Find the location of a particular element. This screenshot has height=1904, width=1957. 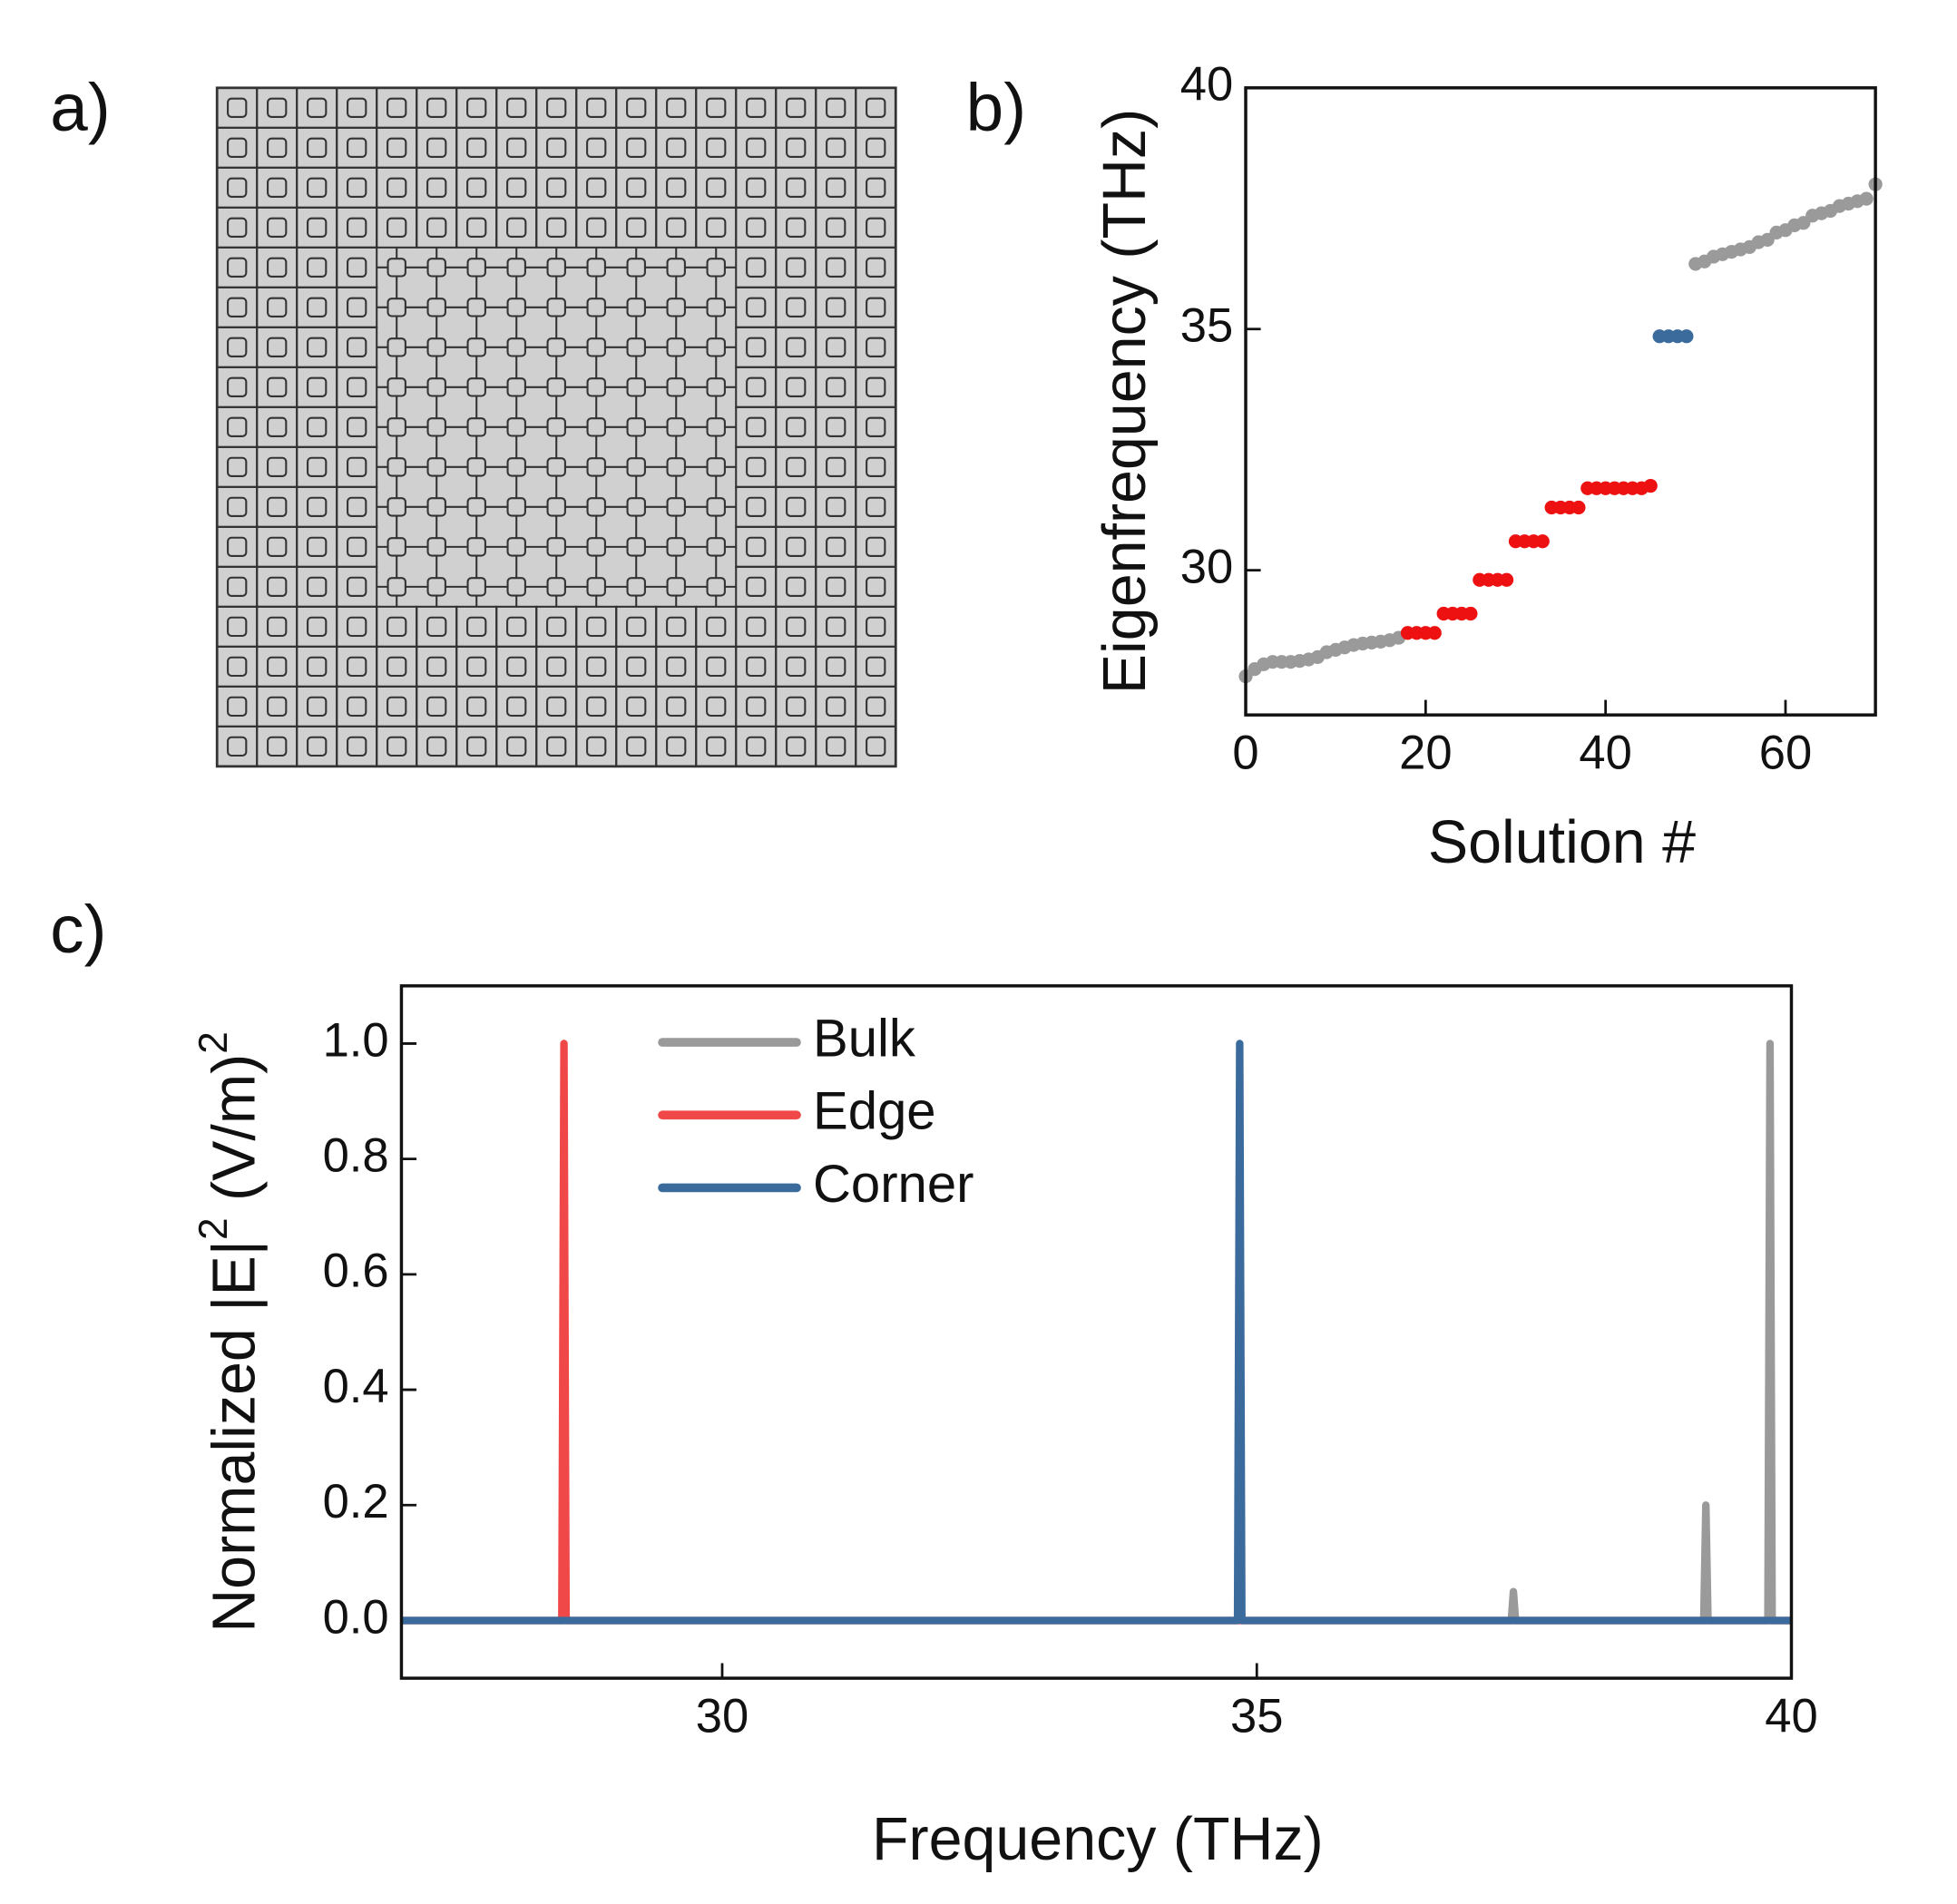

y-tick-label: 0.6 is located at coordinates (356, 1272).